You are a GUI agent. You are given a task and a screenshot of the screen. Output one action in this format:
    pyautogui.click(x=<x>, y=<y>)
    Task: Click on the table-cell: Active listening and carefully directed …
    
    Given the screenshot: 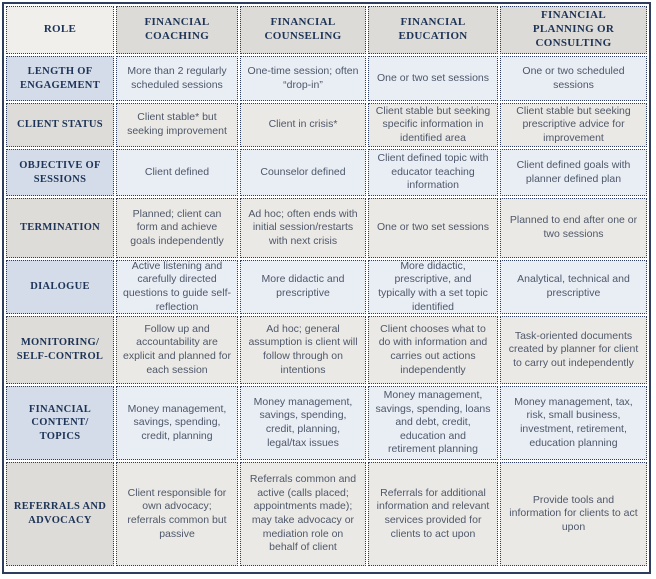 What is the action you would take?
    pyautogui.click(x=177, y=287)
    